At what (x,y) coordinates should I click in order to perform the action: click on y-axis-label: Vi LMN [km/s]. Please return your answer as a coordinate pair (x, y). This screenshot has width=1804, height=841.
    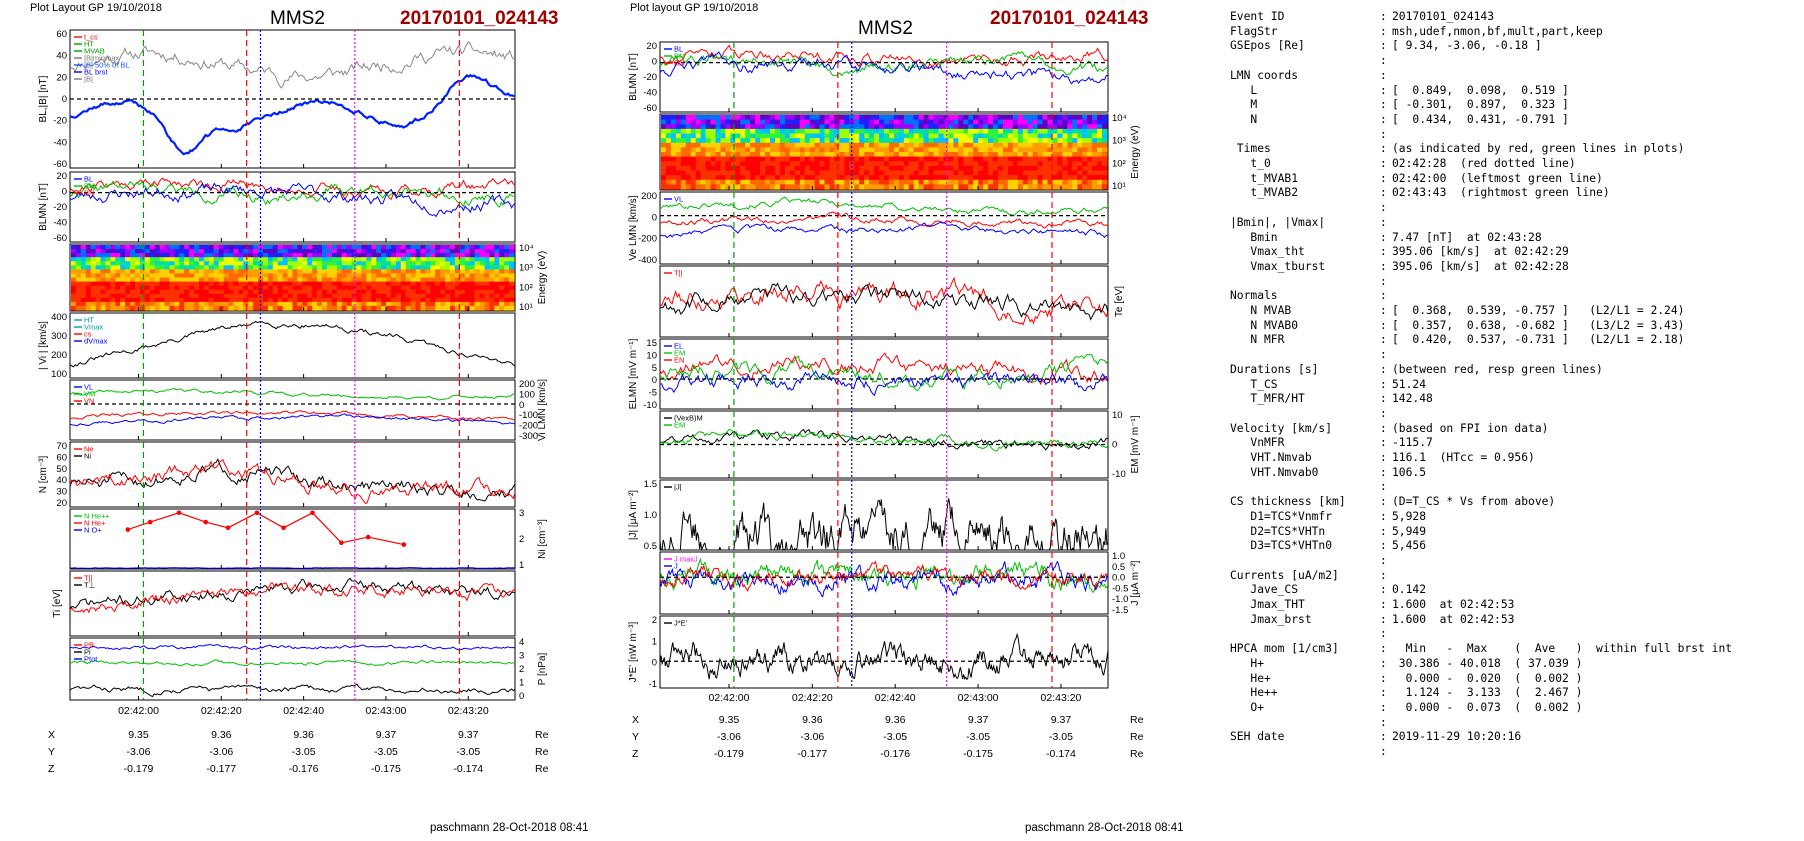
    Looking at the image, I should click on (542, 410).